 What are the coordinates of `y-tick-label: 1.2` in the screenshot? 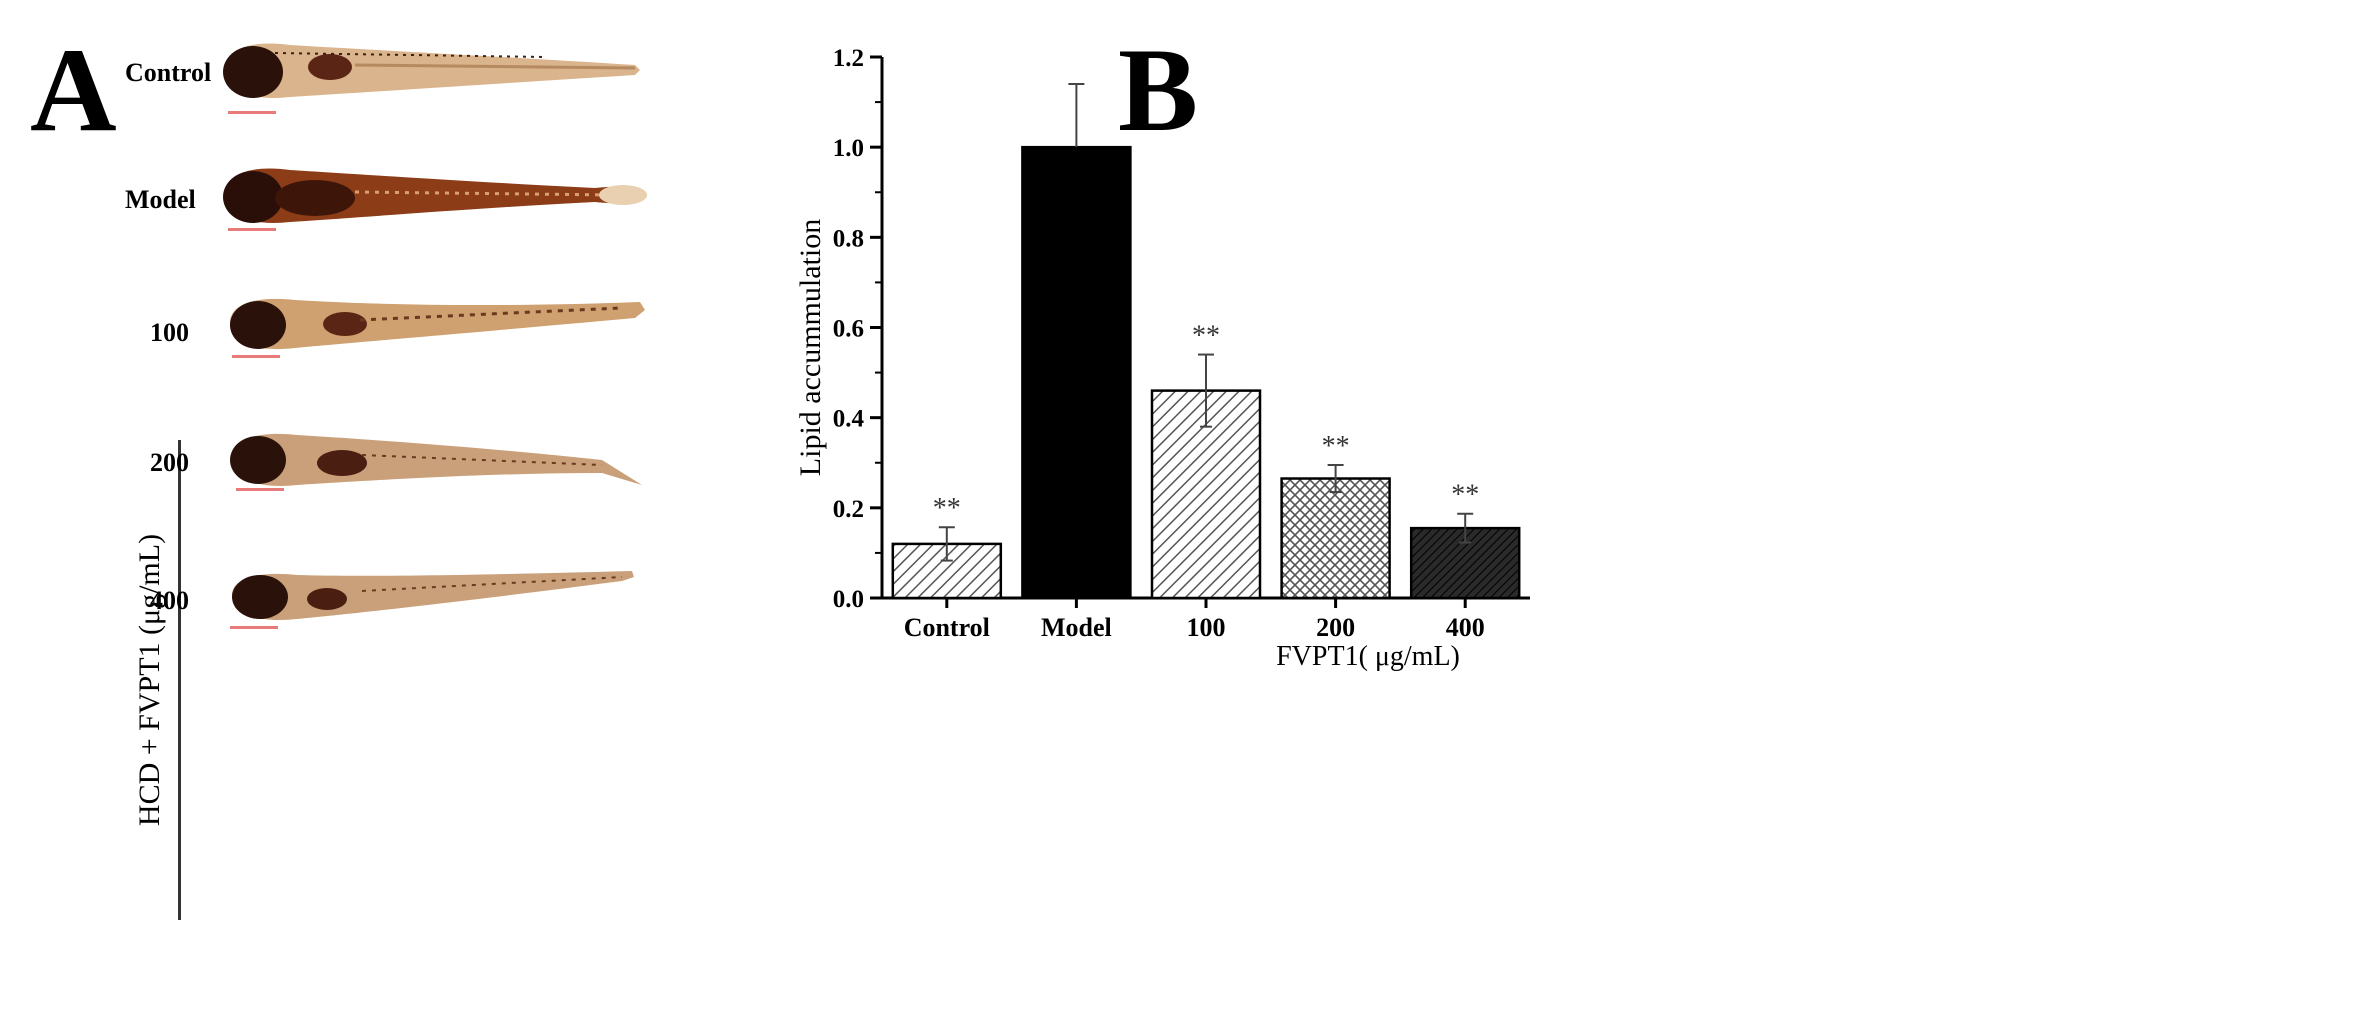 It's located at (848, 58).